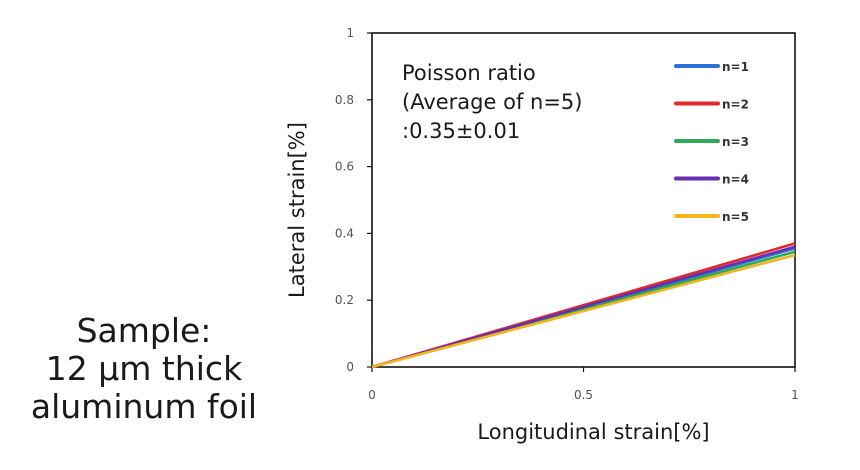 This screenshot has height=470, width=860. I want to click on sample-caption-line2: 12 μm thick, so click(144, 368).